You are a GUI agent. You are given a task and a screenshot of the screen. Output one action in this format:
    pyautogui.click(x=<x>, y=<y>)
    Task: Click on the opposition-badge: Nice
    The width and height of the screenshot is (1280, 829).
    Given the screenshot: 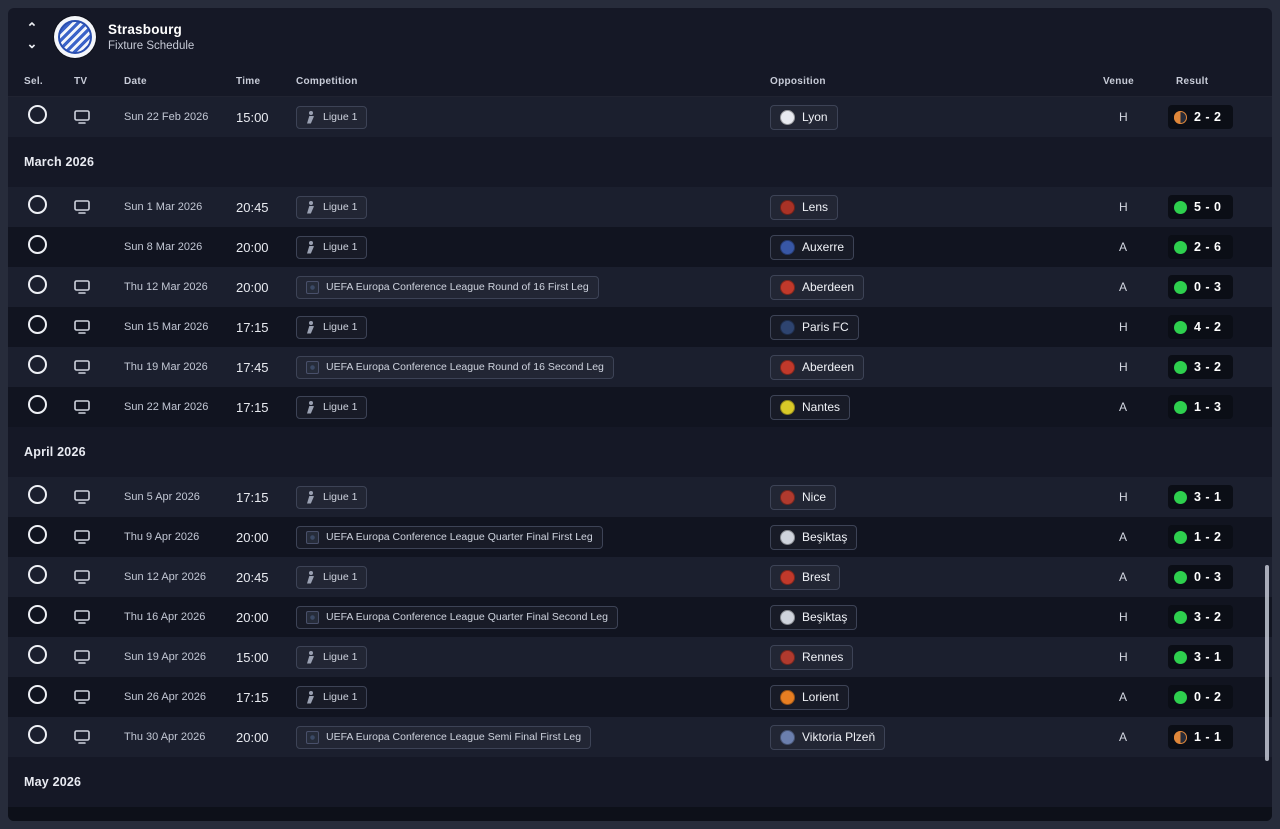 What is the action you would take?
    pyautogui.click(x=803, y=497)
    